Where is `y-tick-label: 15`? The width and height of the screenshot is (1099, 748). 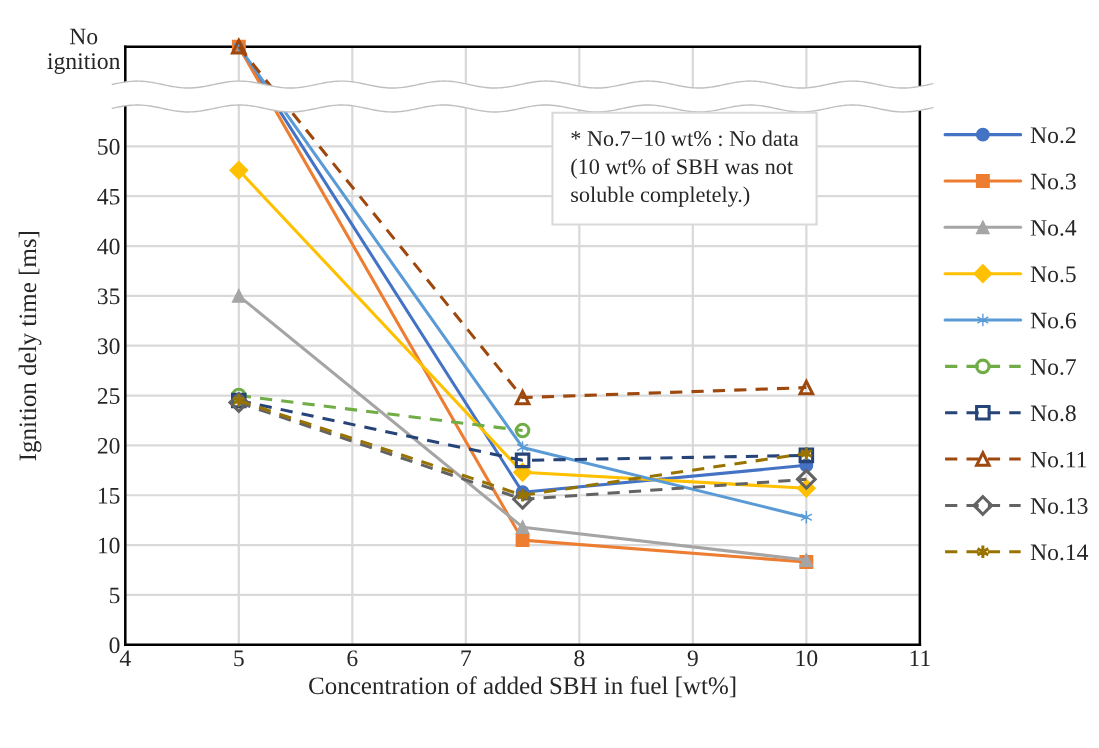 y-tick-label: 15 is located at coordinates (109, 495).